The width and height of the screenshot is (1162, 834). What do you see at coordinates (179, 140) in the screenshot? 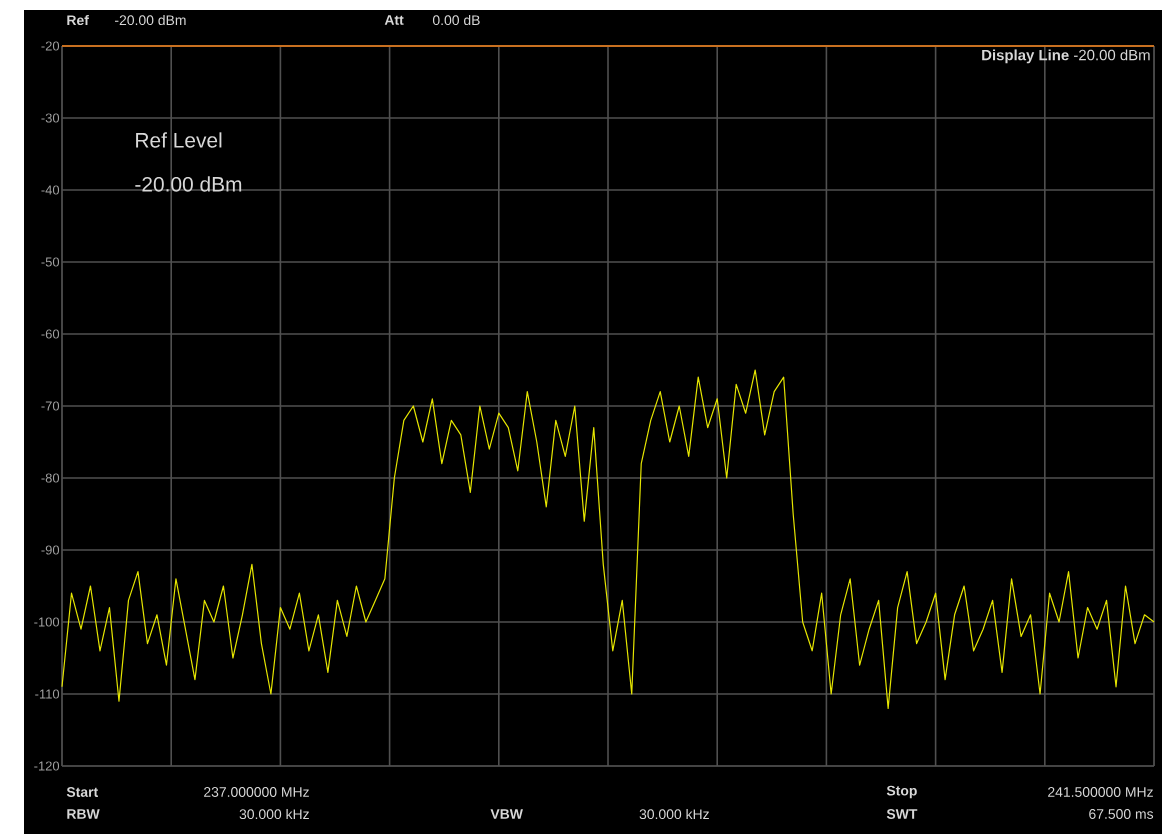
I see `annotation: Ref Level` at bounding box center [179, 140].